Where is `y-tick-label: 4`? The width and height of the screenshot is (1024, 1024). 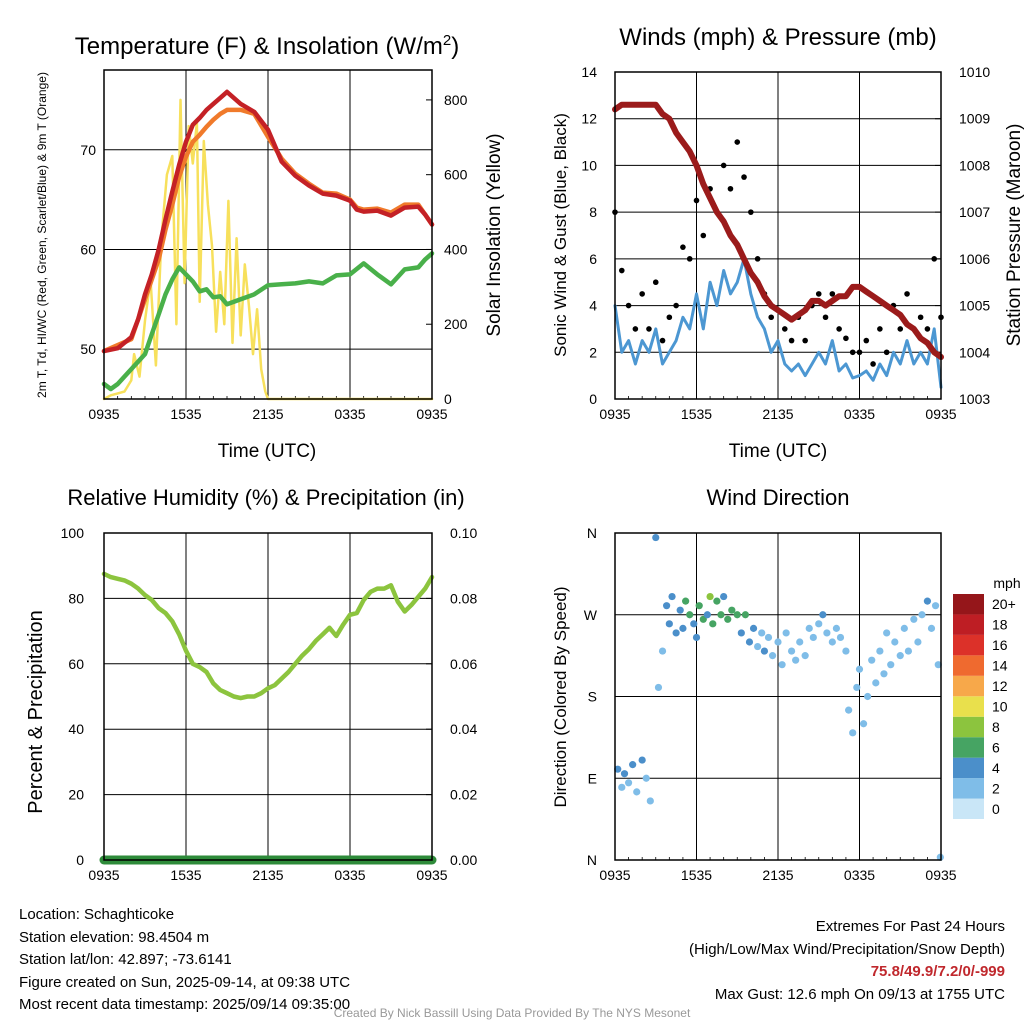
y-tick-label: 4 is located at coordinates (593, 306).